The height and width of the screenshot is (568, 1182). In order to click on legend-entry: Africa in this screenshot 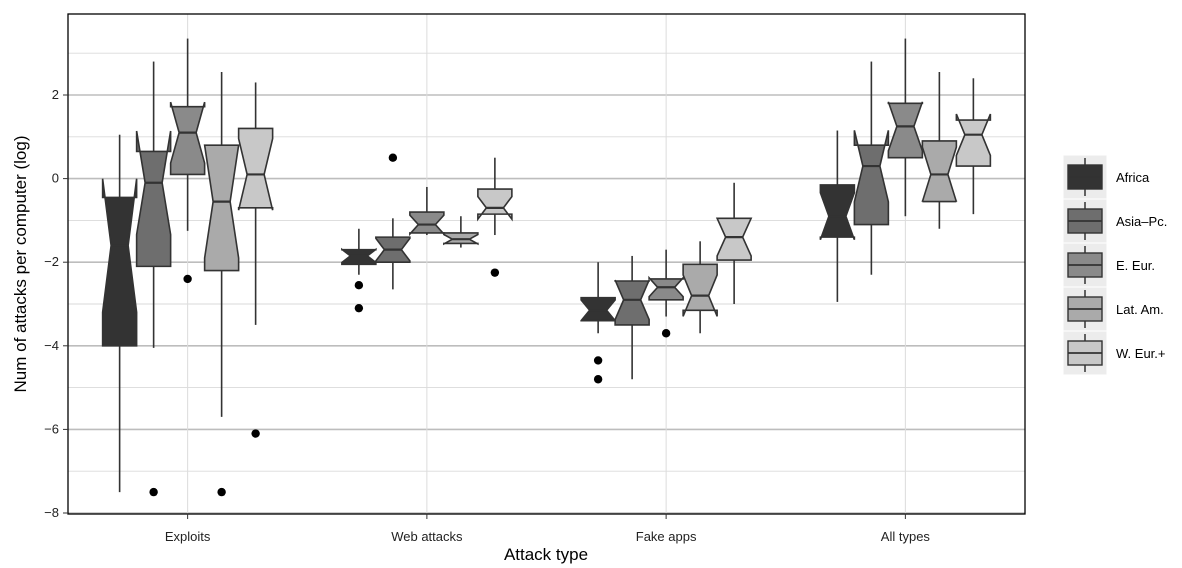, I will do `click(1106, 177)`.